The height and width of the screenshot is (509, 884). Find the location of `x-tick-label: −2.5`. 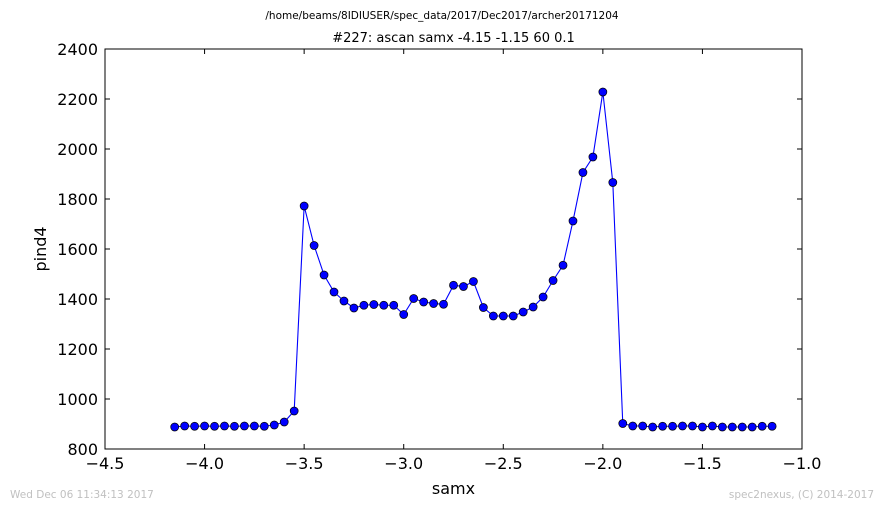

x-tick-label: −2.5 is located at coordinates (503, 463).